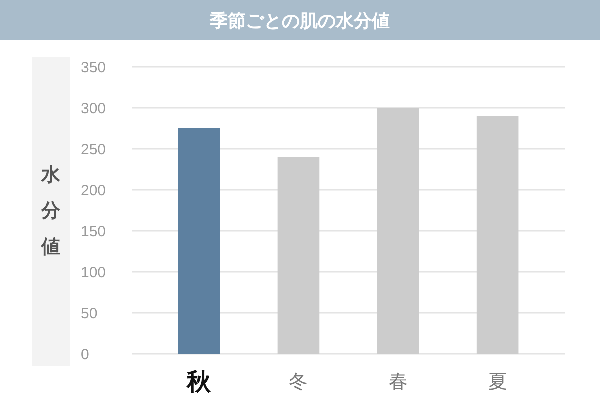 This screenshot has height=402, width=600. I want to click on y-tick-label: 300, so click(93, 109).